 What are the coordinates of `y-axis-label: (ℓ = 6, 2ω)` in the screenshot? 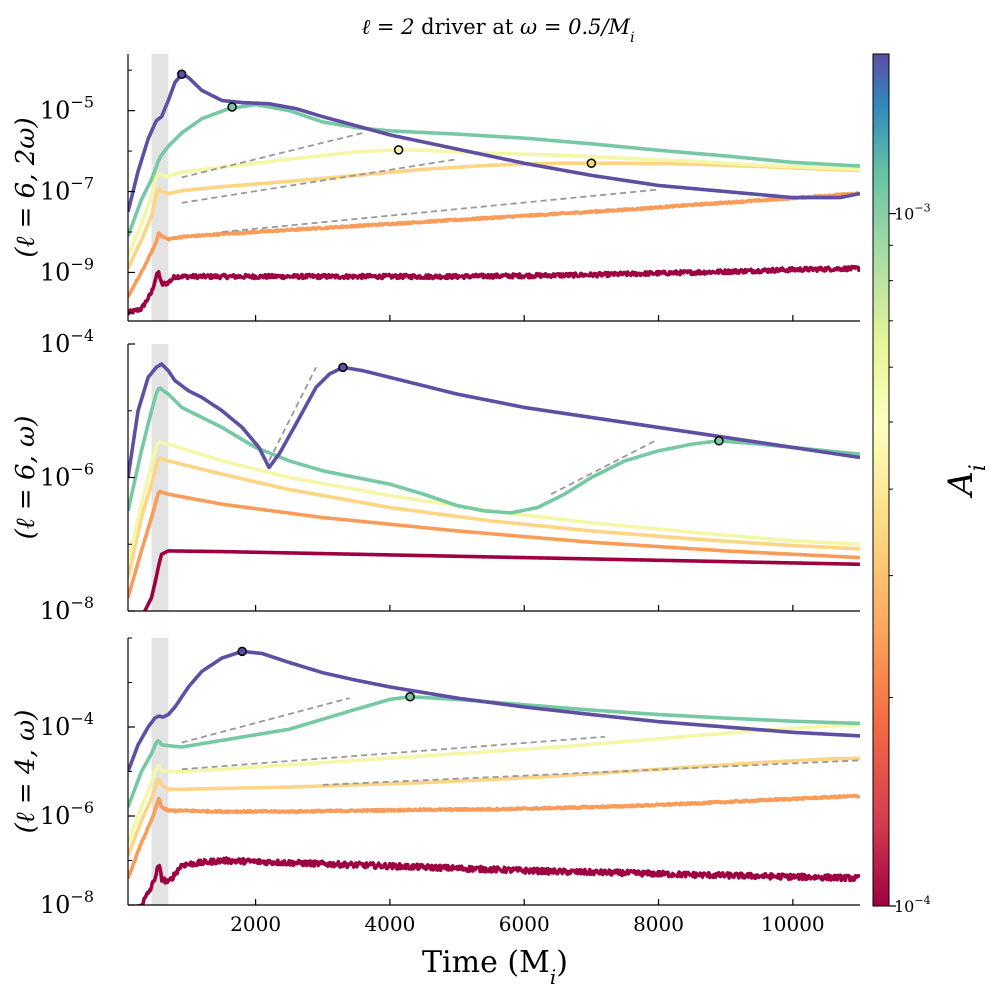 It's located at (26, 187).